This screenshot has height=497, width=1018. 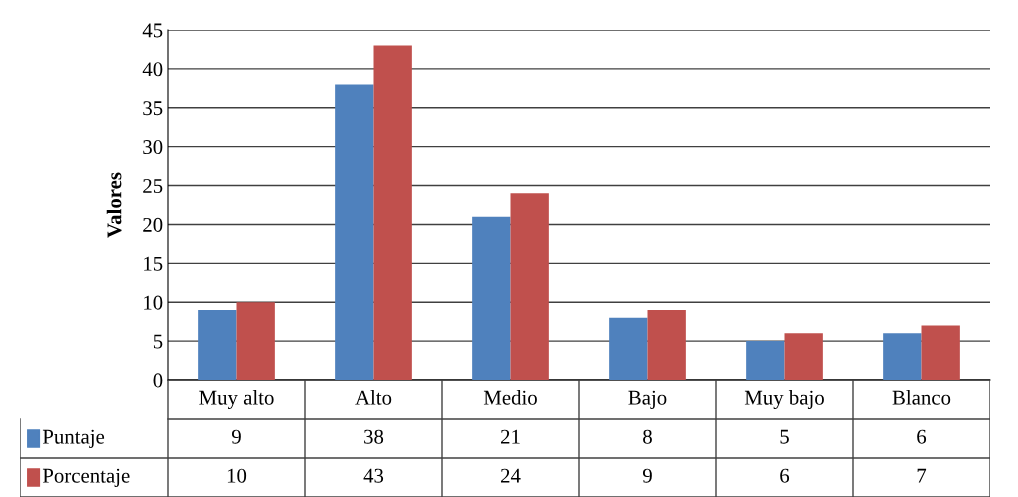 What do you see at coordinates (373, 397) in the screenshot?
I see `x-tick-label: Alto` at bounding box center [373, 397].